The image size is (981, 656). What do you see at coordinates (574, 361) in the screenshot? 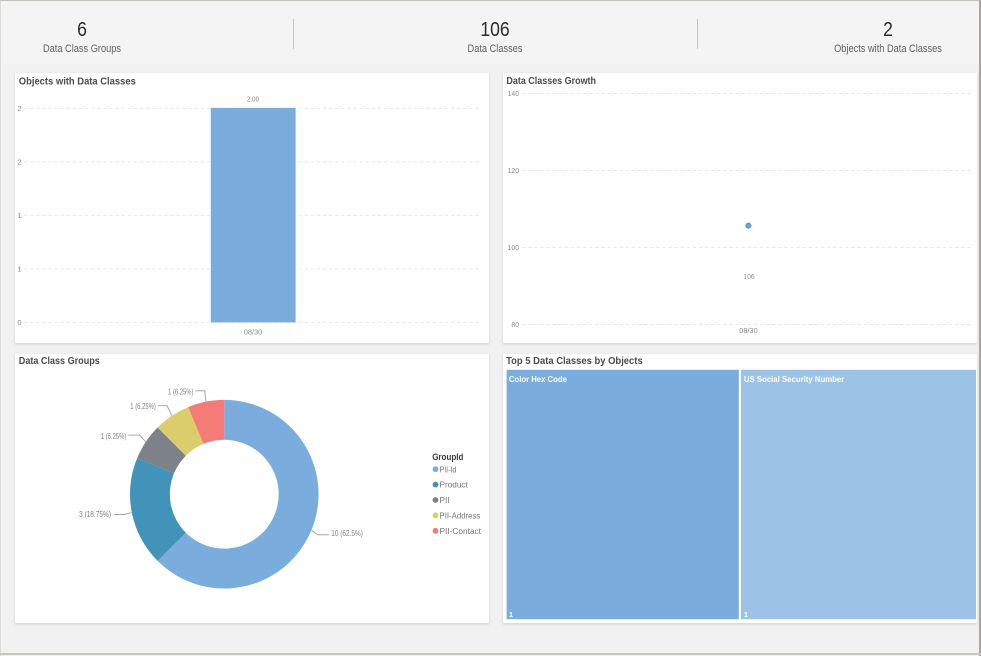
I see `svg-text: Top 5 Data Classes by Objects` at bounding box center [574, 361].